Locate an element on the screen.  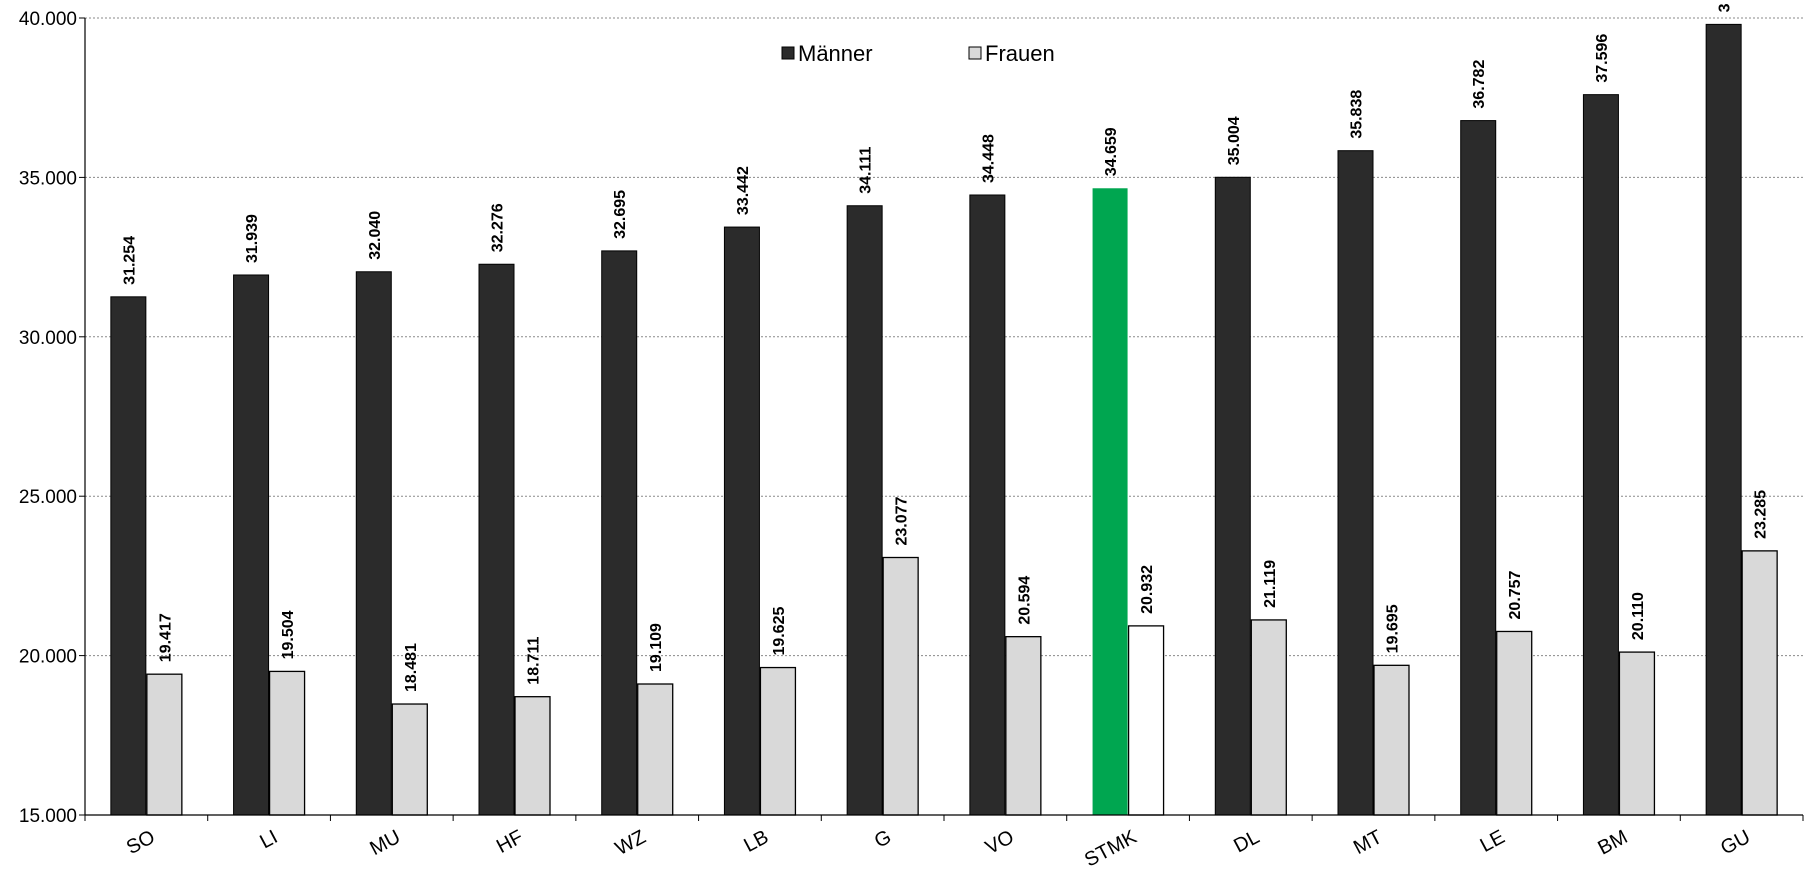
x-tick-label-so: SO is located at coordinates (141, 842).